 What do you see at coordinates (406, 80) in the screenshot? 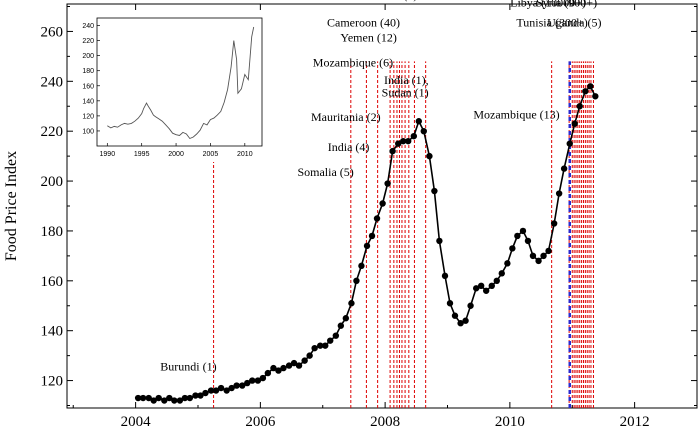
I see `event-annotation: India (1),` at bounding box center [406, 80].